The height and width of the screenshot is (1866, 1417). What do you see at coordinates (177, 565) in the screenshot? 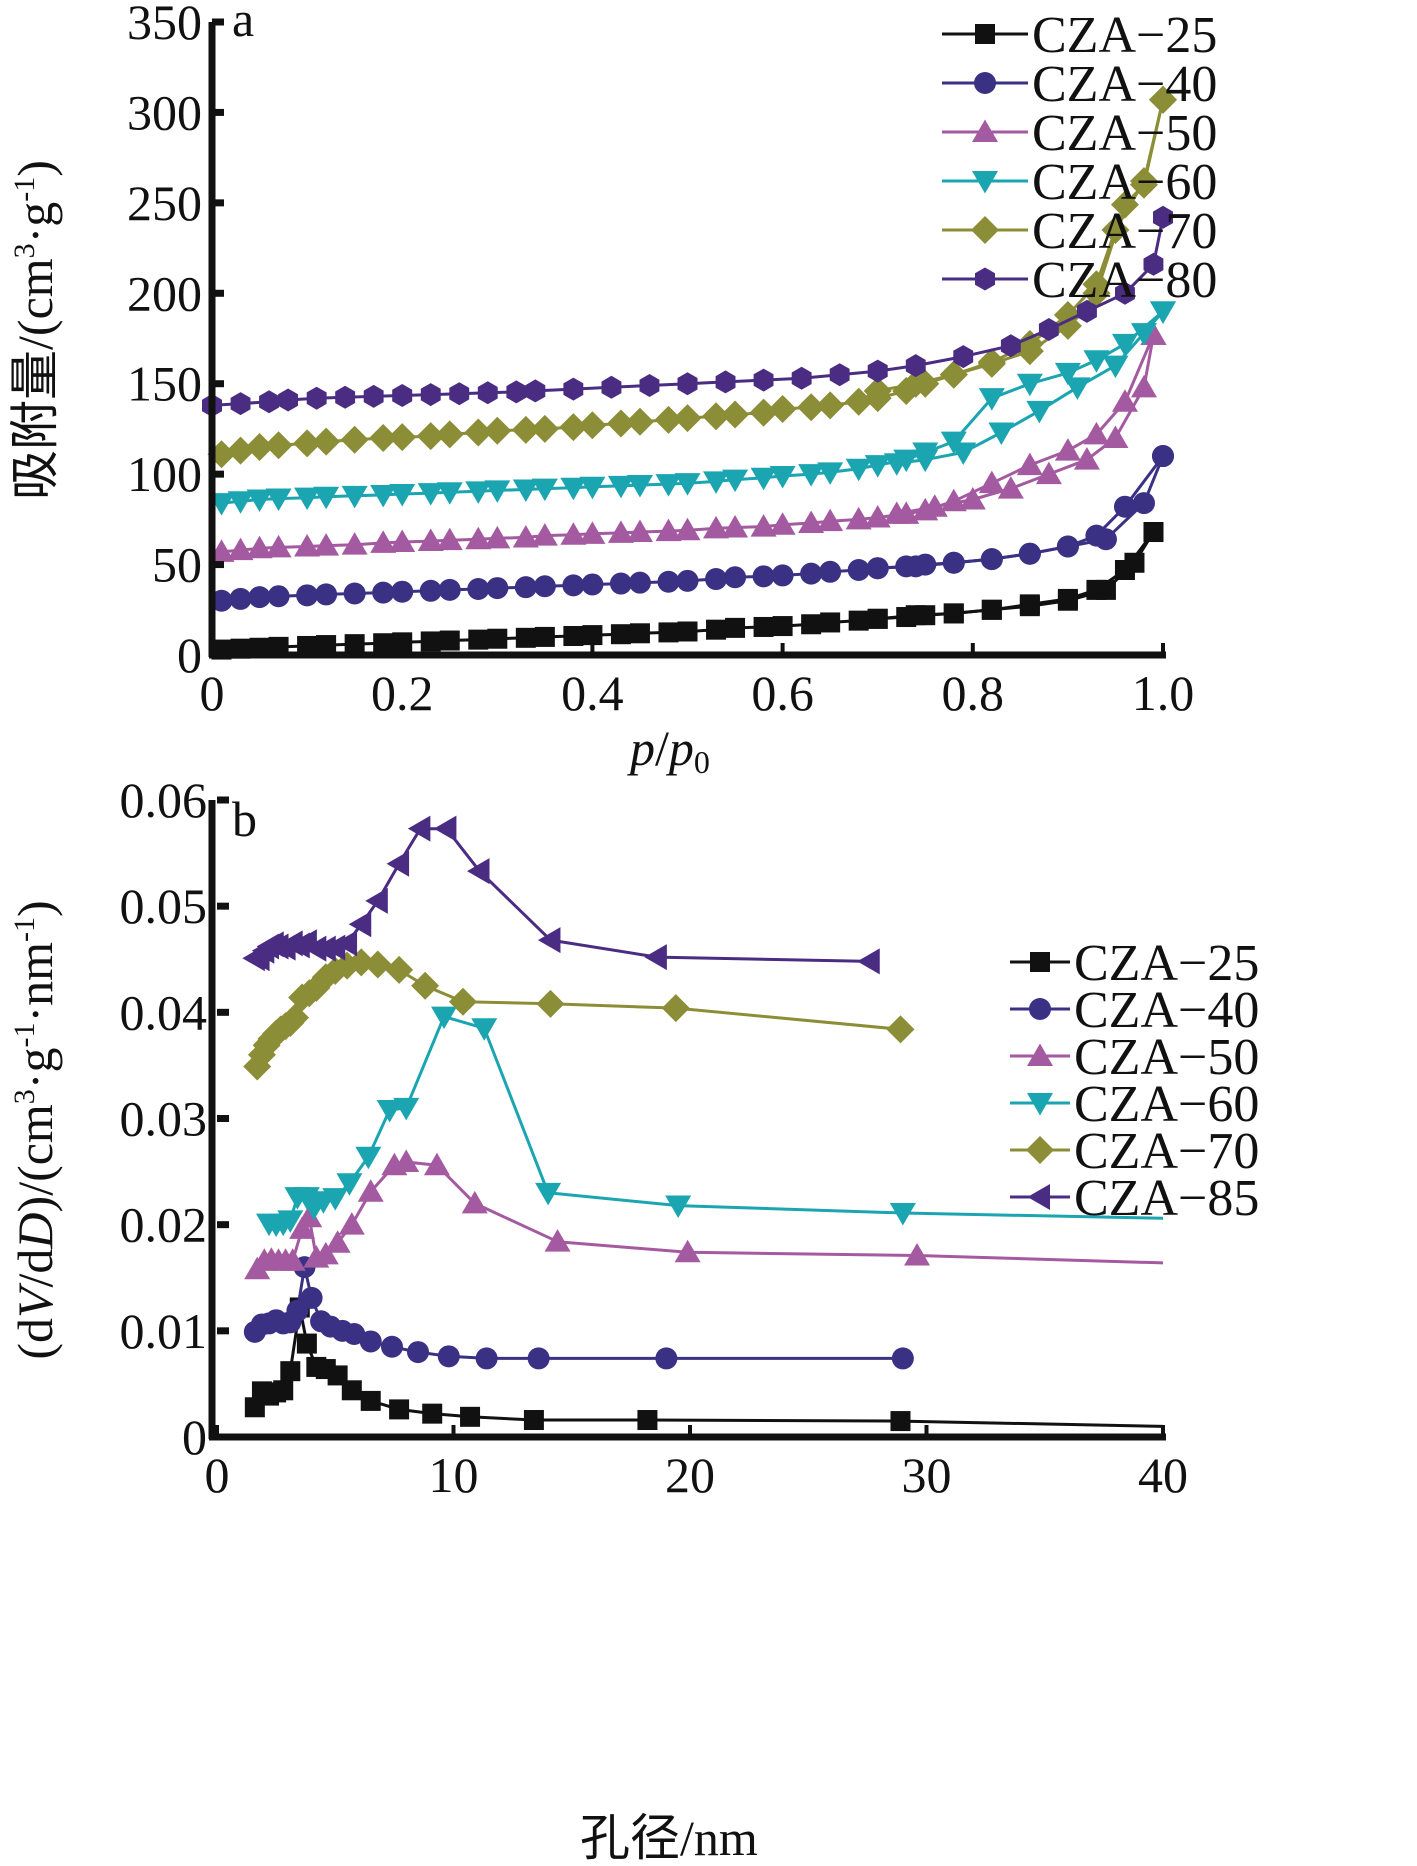
I see `y-tick-label: 50` at bounding box center [177, 565].